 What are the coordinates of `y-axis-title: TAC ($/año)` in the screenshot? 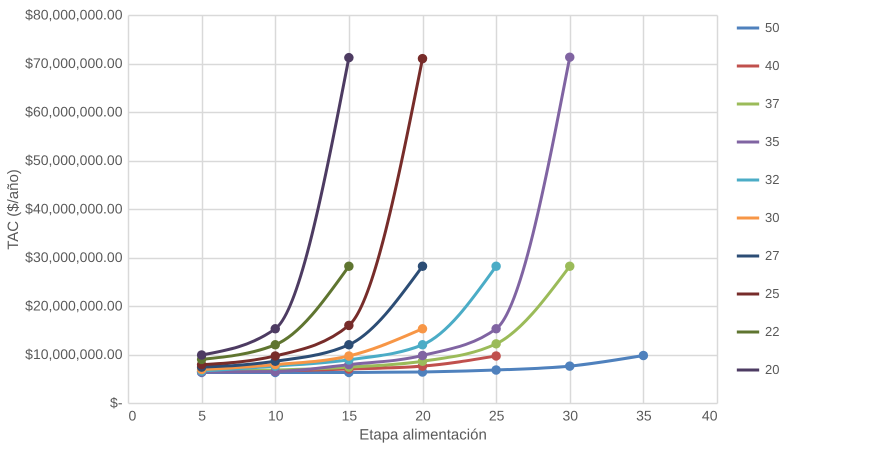 It's located at (13, 209).